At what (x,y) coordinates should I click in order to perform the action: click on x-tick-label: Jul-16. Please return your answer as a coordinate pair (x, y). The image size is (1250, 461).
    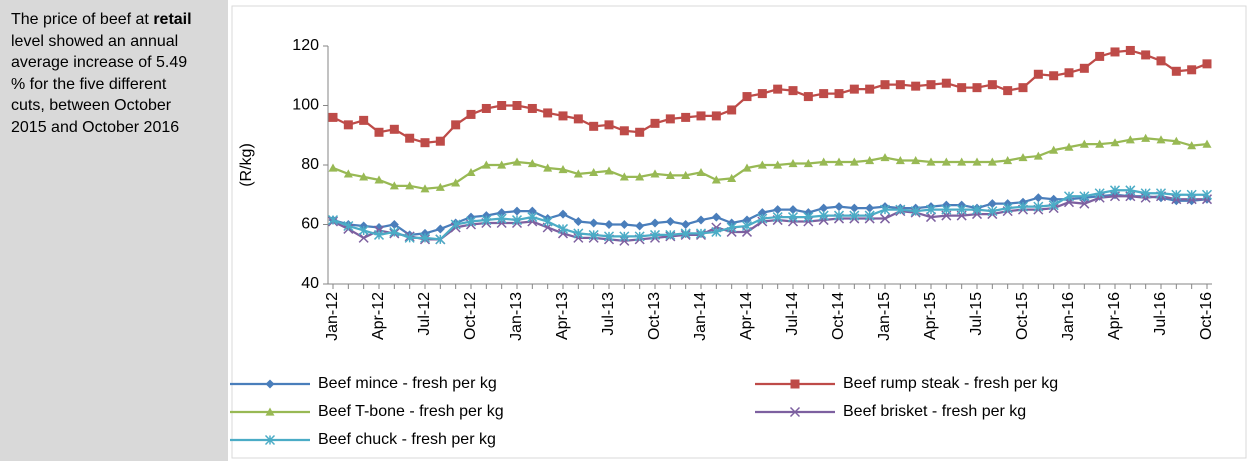
    Looking at the image, I should click on (1160, 314).